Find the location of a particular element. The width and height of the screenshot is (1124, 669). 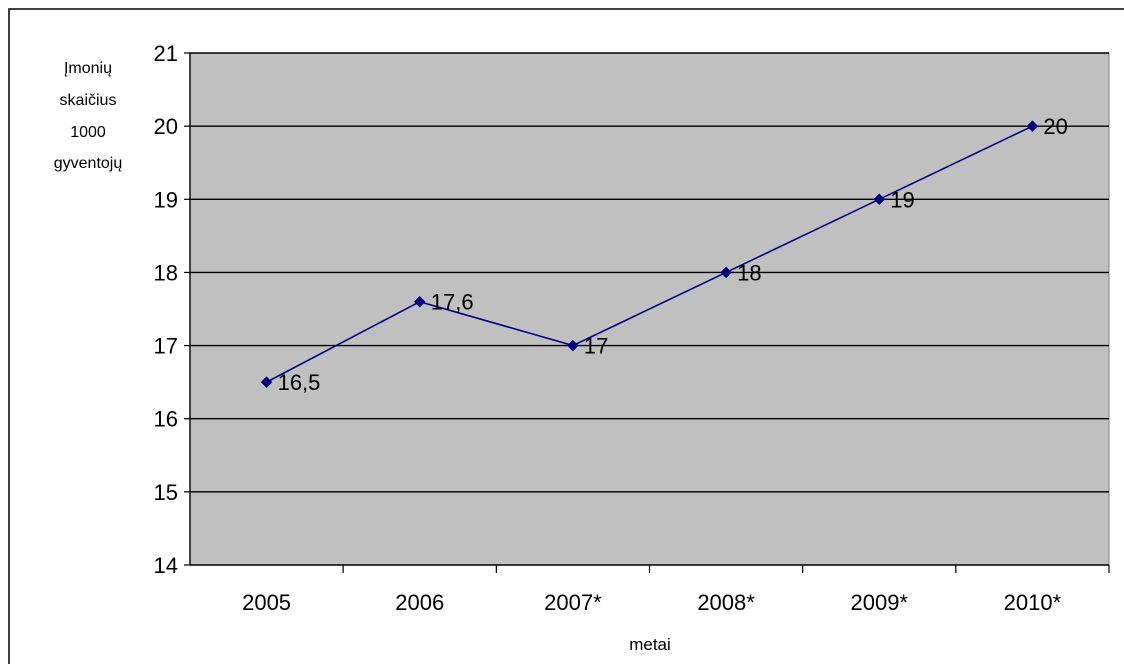

y-tick-label: 19 is located at coordinates (166, 199).